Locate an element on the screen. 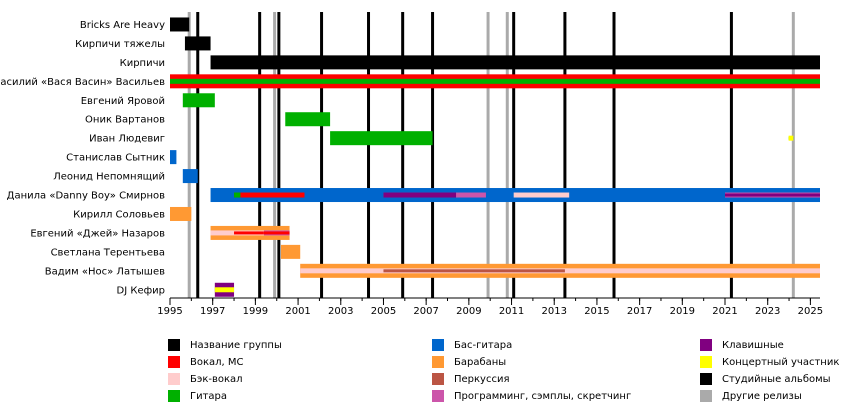 This screenshot has width=850, height=415. legend-item-live: Концертный участник is located at coordinates (769, 362).